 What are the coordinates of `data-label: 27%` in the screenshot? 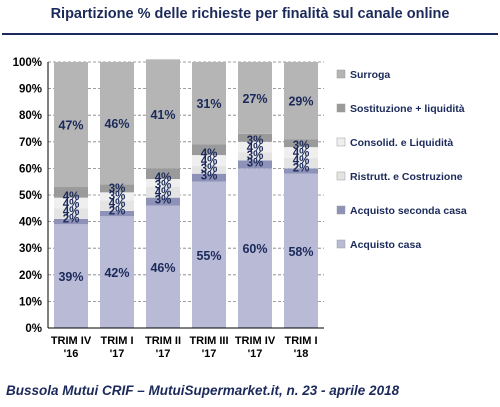 It's located at (254, 99).